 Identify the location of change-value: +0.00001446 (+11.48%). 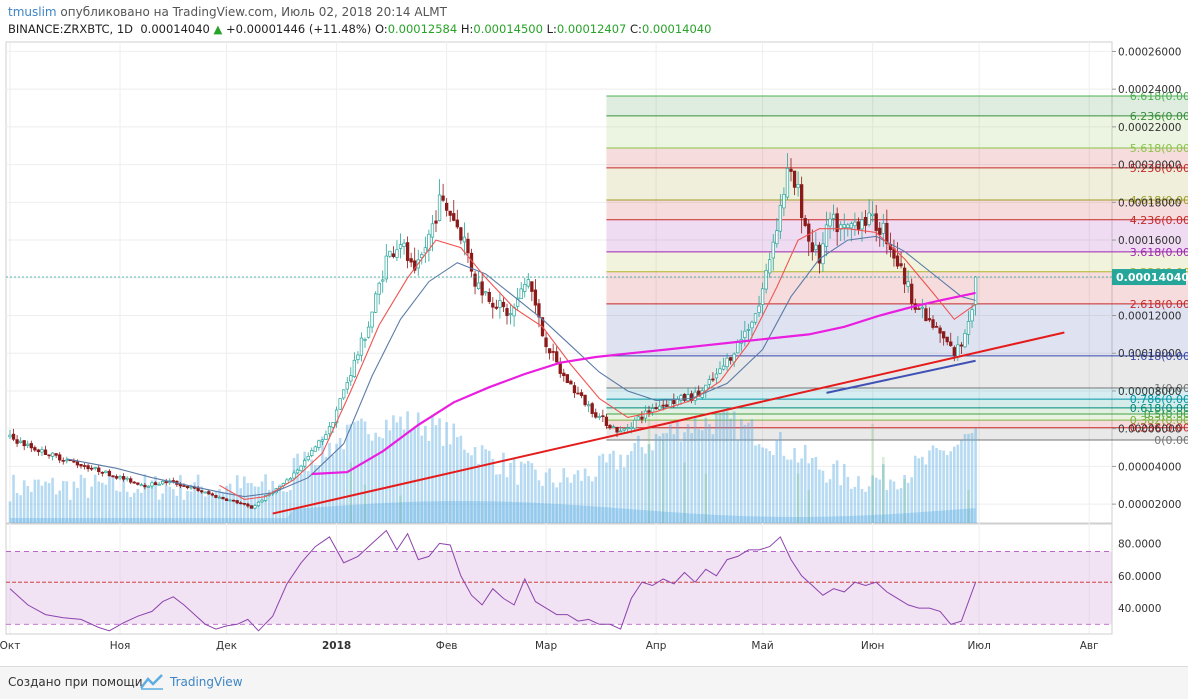
(299, 29).